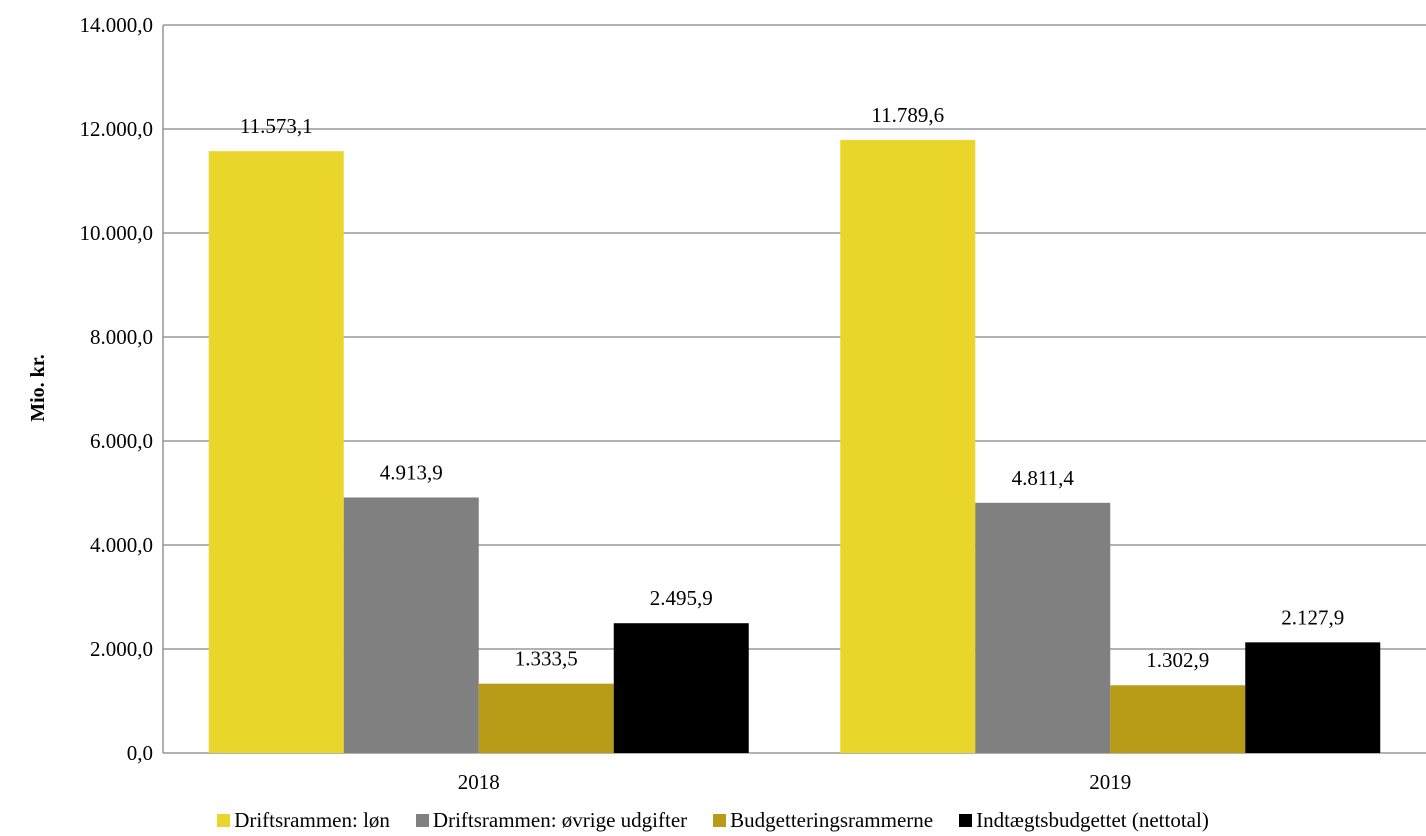 The width and height of the screenshot is (1426, 836). I want to click on x-axis-ticks: 2018 2019, so click(795, 782).